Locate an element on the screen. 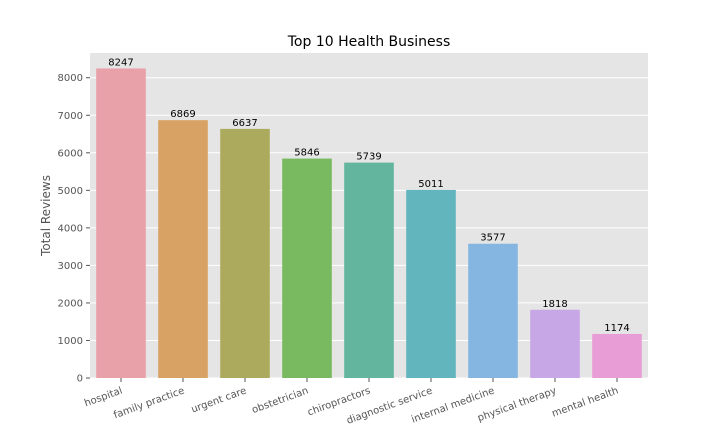 The width and height of the screenshot is (720, 436). y-tick-label: 8000 is located at coordinates (70, 78).